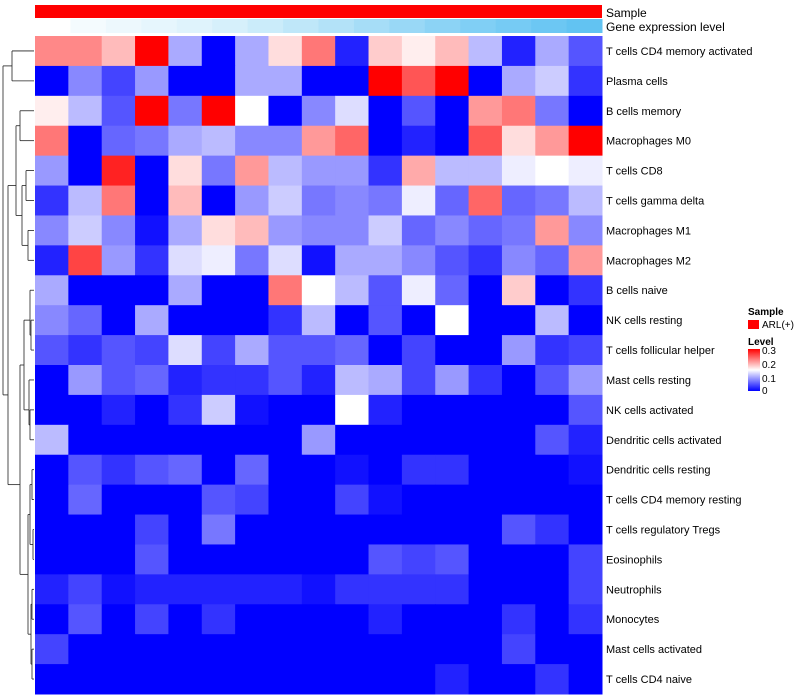  Describe the element at coordinates (648, 261) in the screenshot. I see `row-label: Macrophages M2` at that location.